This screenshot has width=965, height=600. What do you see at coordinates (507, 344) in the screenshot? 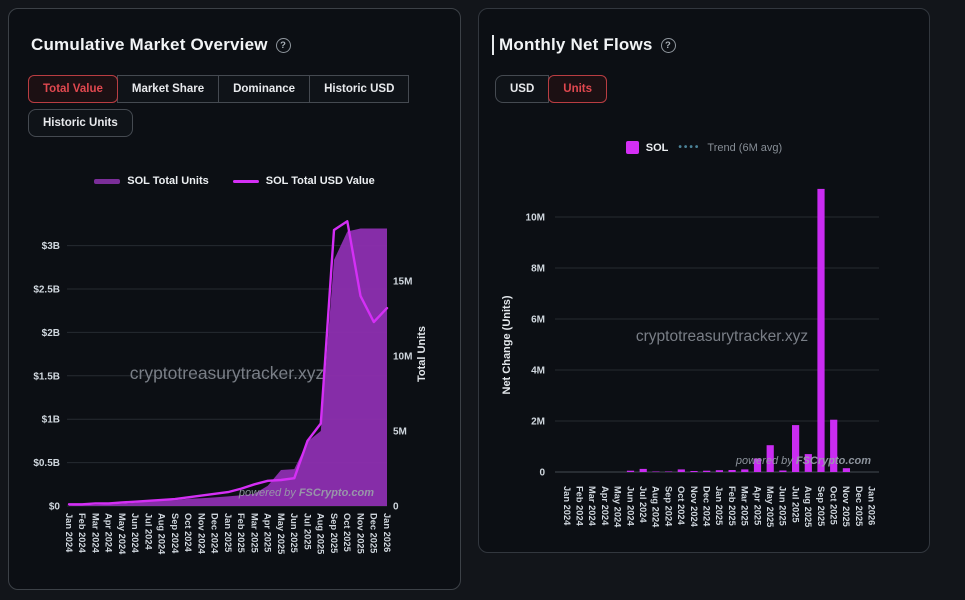
I see `y-axis-title: Net Change (Units)` at bounding box center [507, 344].